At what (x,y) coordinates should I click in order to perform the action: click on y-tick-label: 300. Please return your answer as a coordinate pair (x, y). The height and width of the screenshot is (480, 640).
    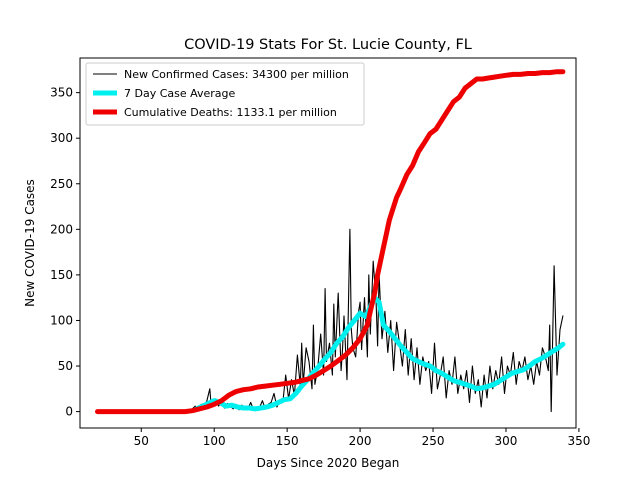
    Looking at the image, I should click on (61, 138).